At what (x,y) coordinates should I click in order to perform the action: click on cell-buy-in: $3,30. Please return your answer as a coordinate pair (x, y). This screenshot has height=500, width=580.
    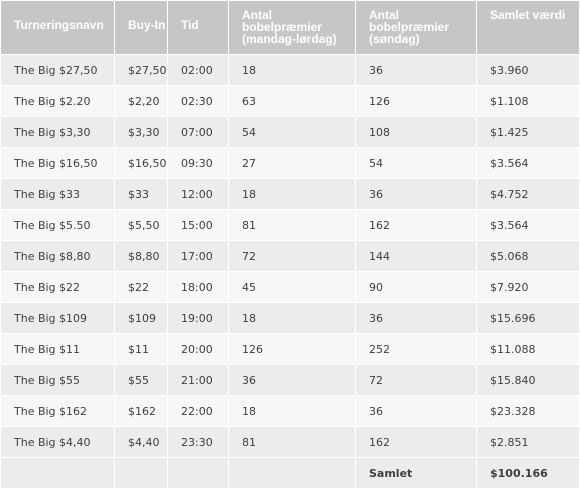
    Looking at the image, I should click on (141, 132).